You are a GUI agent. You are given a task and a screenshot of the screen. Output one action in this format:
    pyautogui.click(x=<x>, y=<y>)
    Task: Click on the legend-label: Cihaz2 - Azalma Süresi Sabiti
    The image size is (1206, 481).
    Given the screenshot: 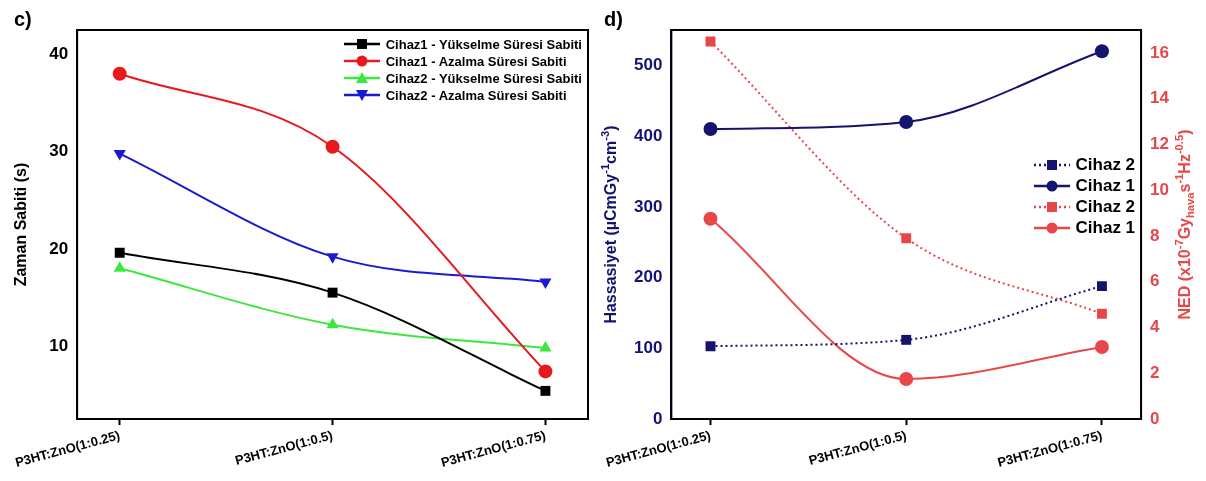 What is the action you would take?
    pyautogui.click(x=476, y=95)
    